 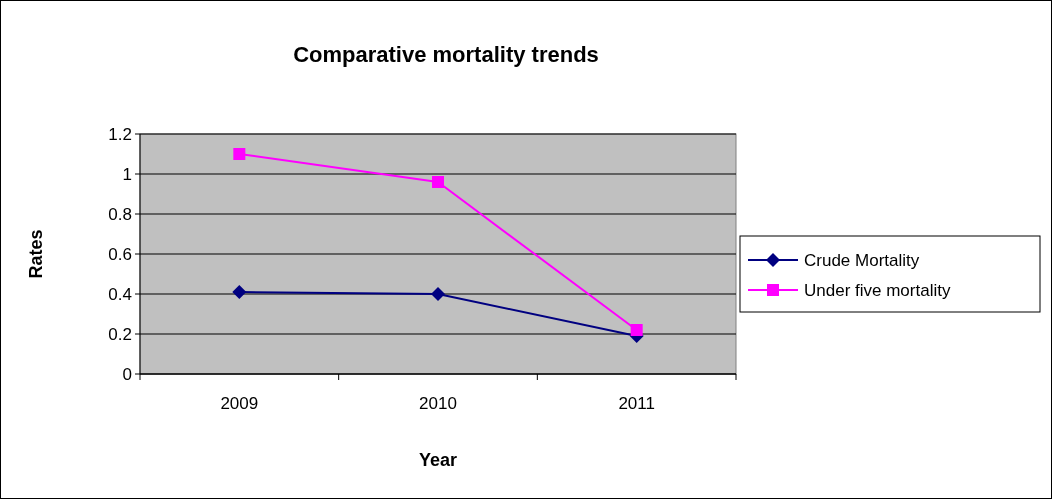 What do you see at coordinates (239, 403) in the screenshot?
I see `x-tick-label: 2009` at bounding box center [239, 403].